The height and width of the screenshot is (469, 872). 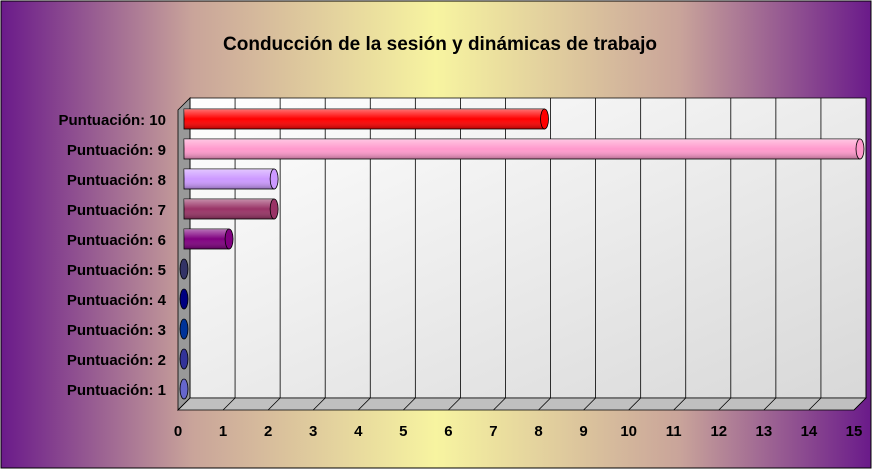 I want to click on x-tick-label: 2, so click(x=268, y=431).